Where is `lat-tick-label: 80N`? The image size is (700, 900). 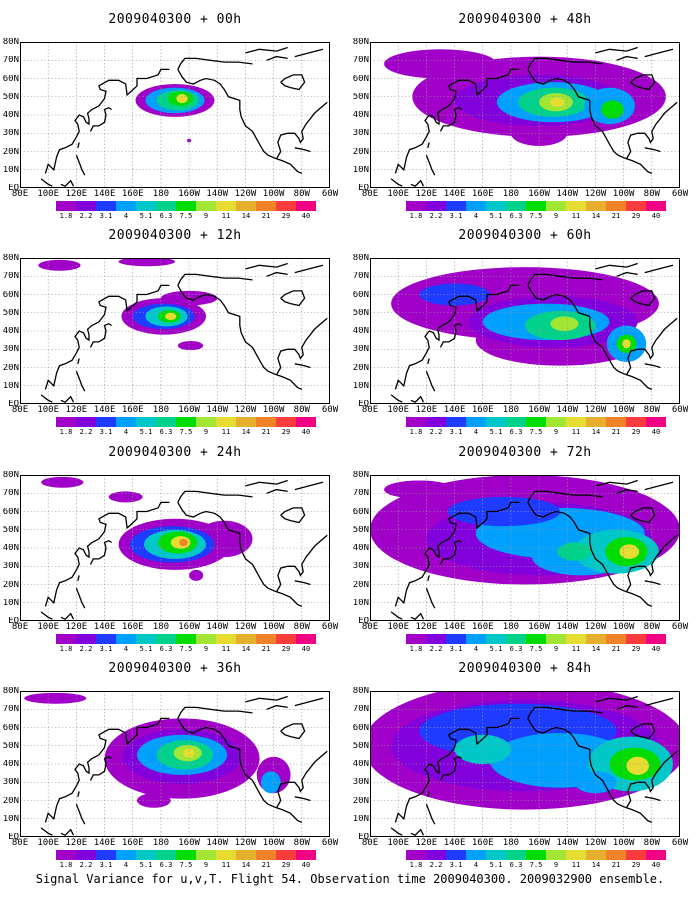
lat-tick-label: 80N is located at coordinates (10, 691).